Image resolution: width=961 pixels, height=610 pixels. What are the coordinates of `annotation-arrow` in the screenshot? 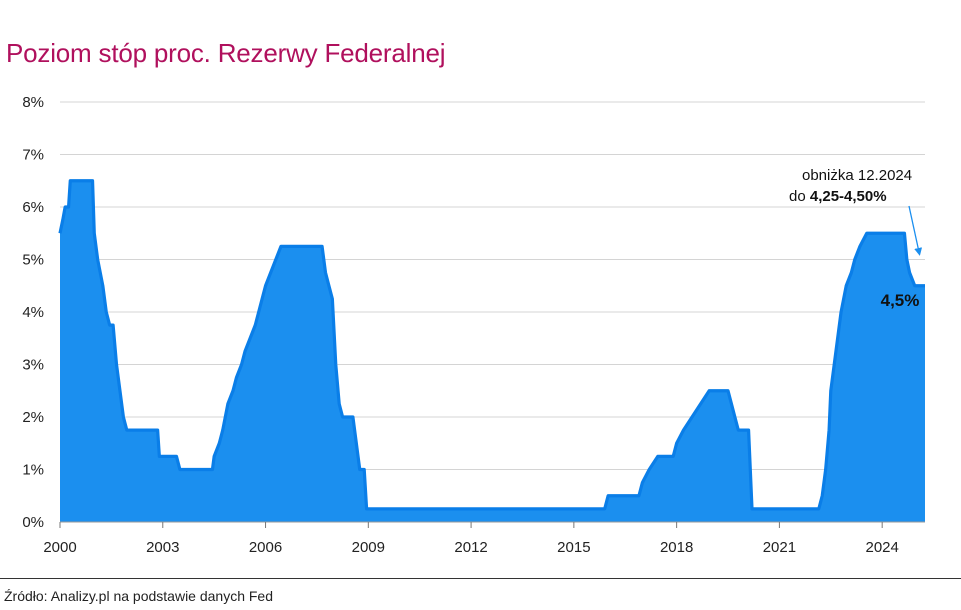 It's located at (915, 230).